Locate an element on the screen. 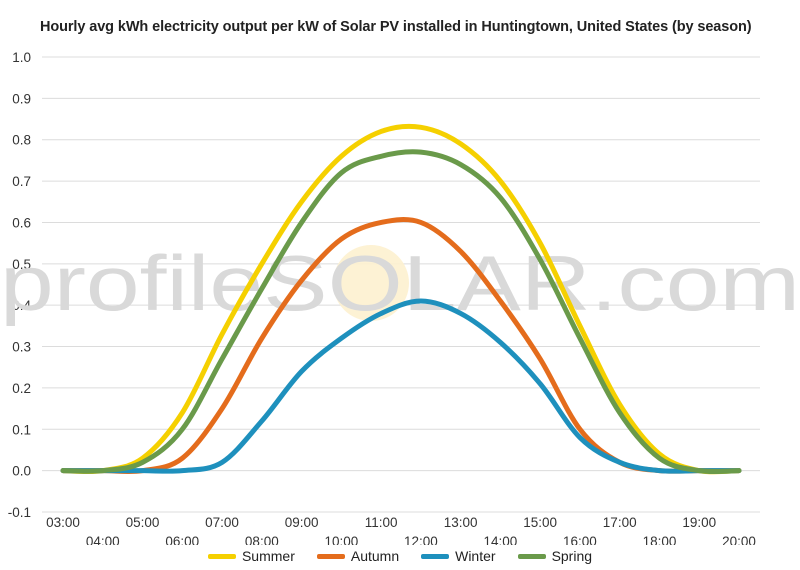 Image resolution: width=800 pixels, height=570 pixels. legend: Summer Autumn Winter Spring is located at coordinates (400, 556).